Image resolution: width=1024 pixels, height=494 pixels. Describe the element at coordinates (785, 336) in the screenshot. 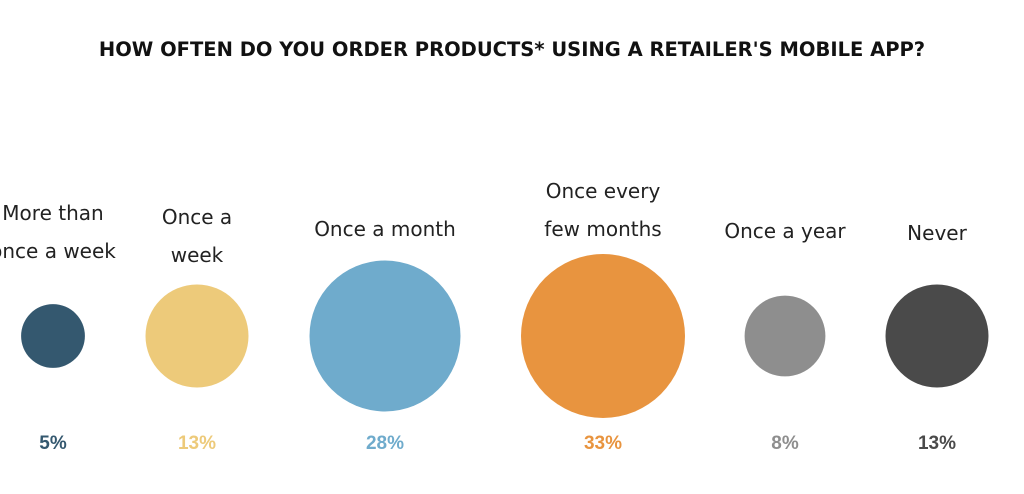

I see `bubble-once-a-year` at that location.